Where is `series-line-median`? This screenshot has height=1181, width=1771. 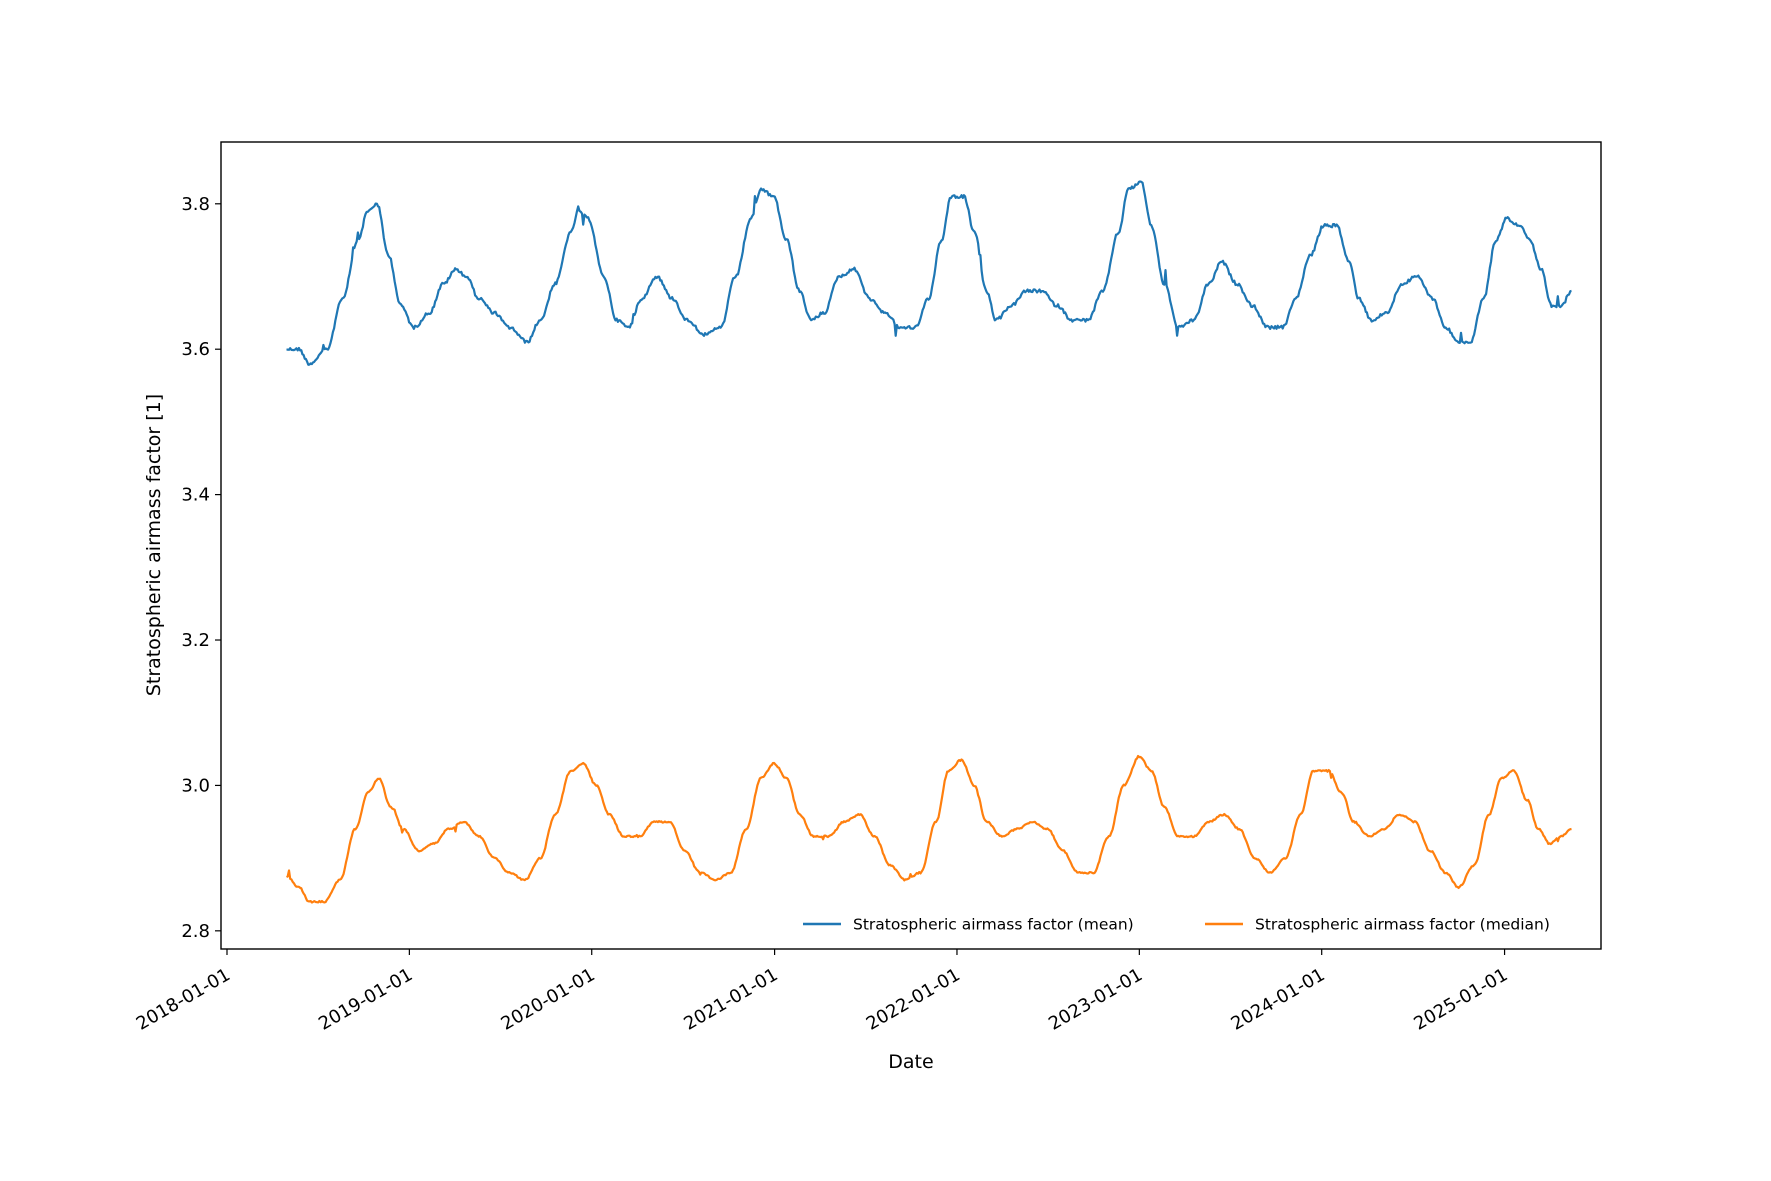
series-line-median is located at coordinates (929, 829).